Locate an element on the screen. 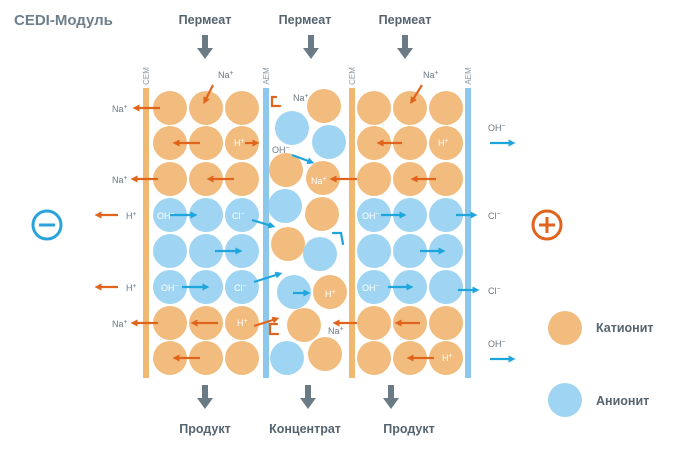 The image size is (690, 453). cathode-minus-icon is located at coordinates (47, 225).